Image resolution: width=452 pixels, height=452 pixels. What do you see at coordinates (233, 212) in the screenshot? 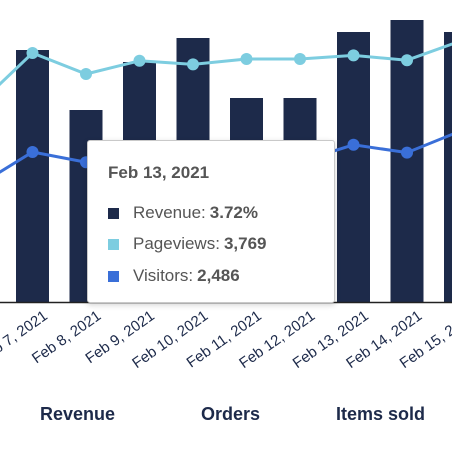
I see `tooltip-value: 3.72%` at bounding box center [233, 212].